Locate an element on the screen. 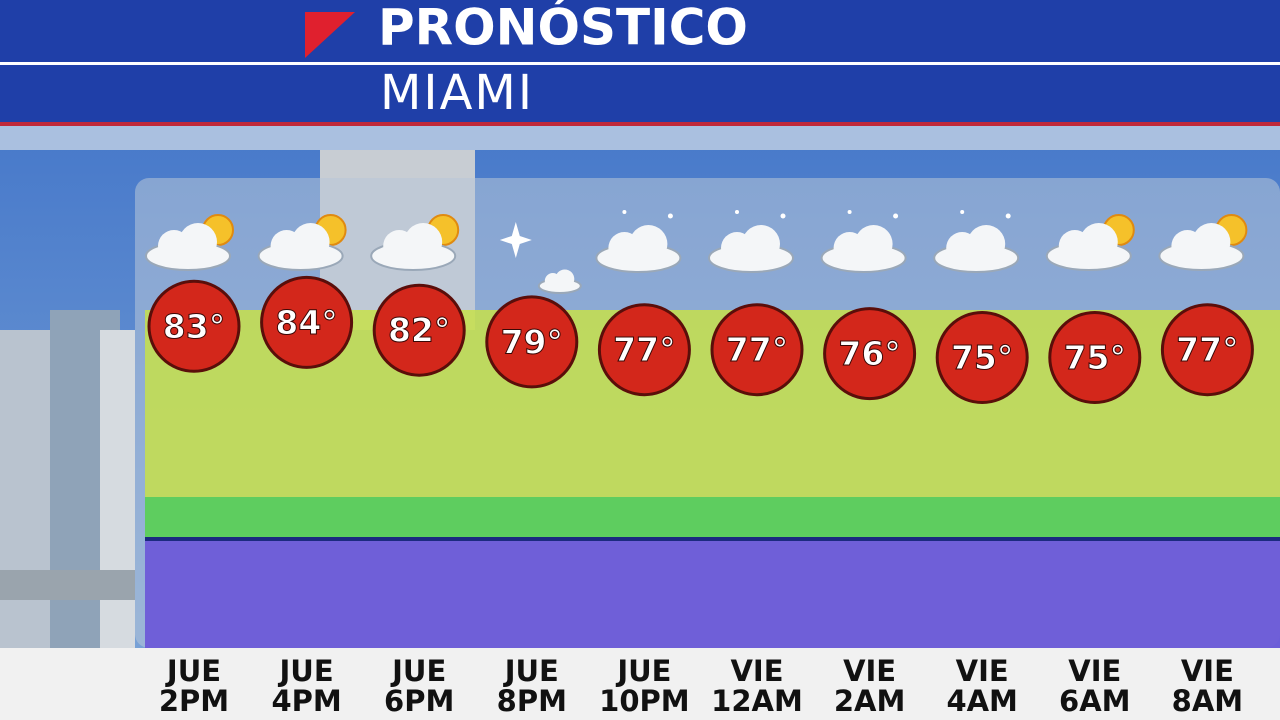 Image resolution: width=1280 pixels, height=720 pixels. title: PRONÓSTICO is located at coordinates (563, 28).